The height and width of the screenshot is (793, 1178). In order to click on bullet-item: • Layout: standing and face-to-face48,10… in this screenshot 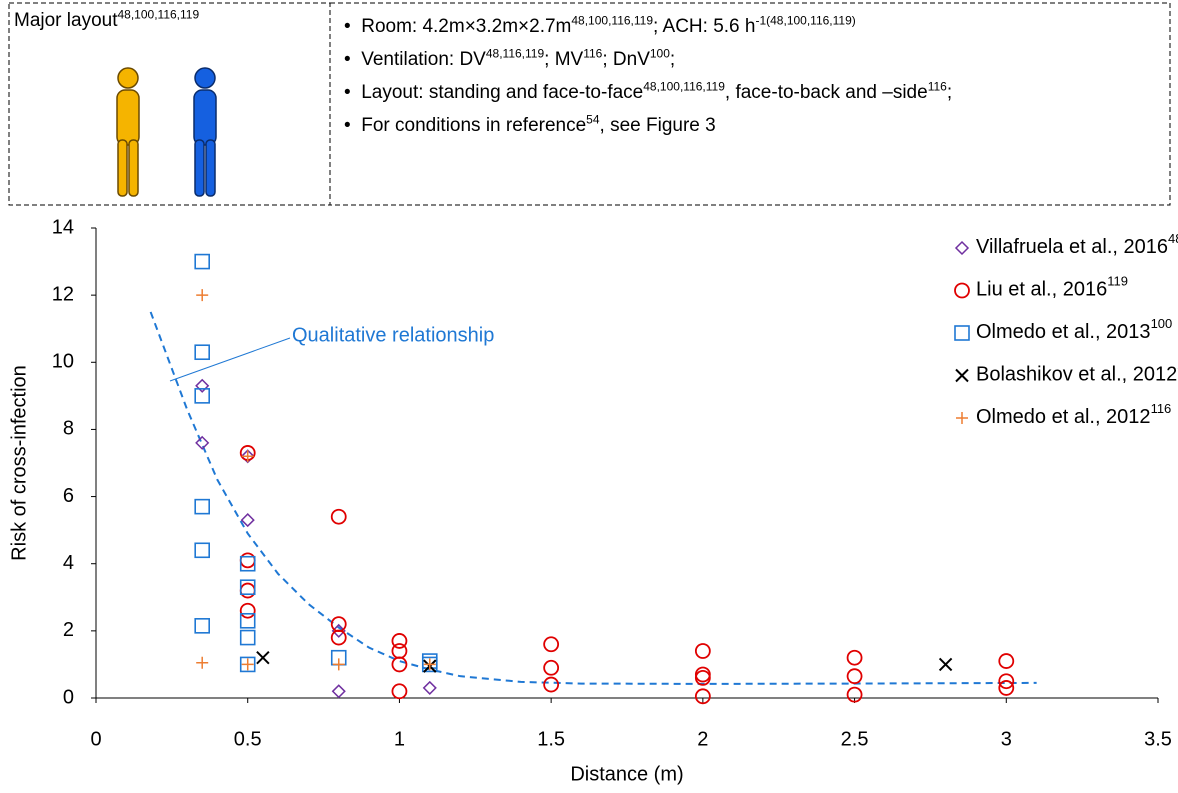, I will do `click(648, 91)`.